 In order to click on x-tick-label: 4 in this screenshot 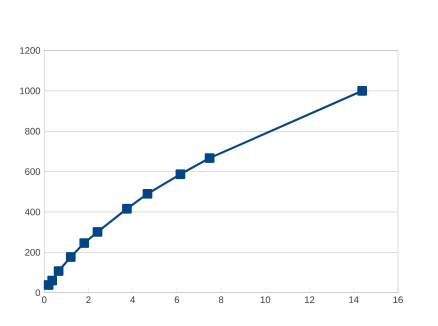, I will do `click(133, 299)`.